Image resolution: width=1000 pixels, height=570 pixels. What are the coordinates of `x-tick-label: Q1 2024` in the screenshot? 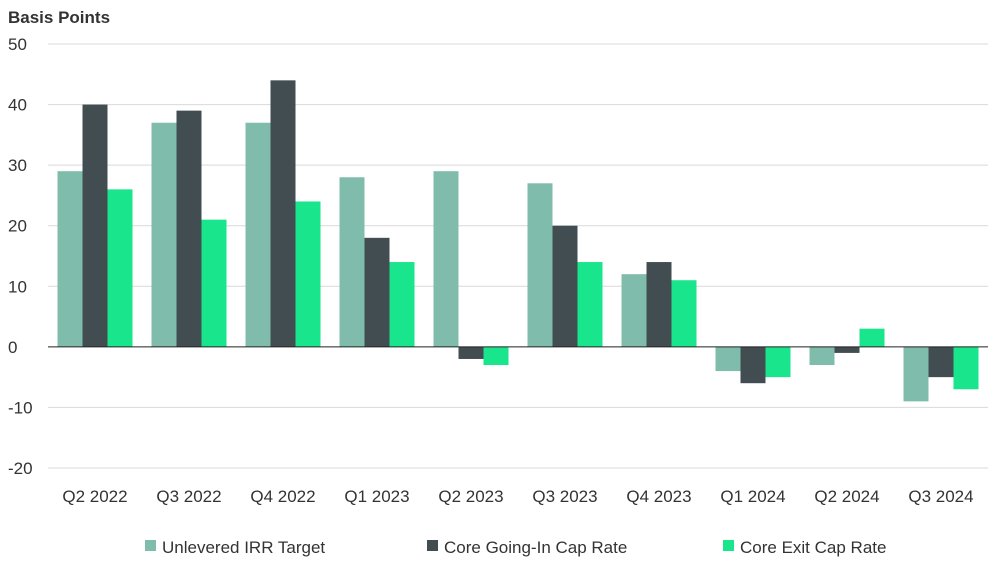 It's located at (752, 496).